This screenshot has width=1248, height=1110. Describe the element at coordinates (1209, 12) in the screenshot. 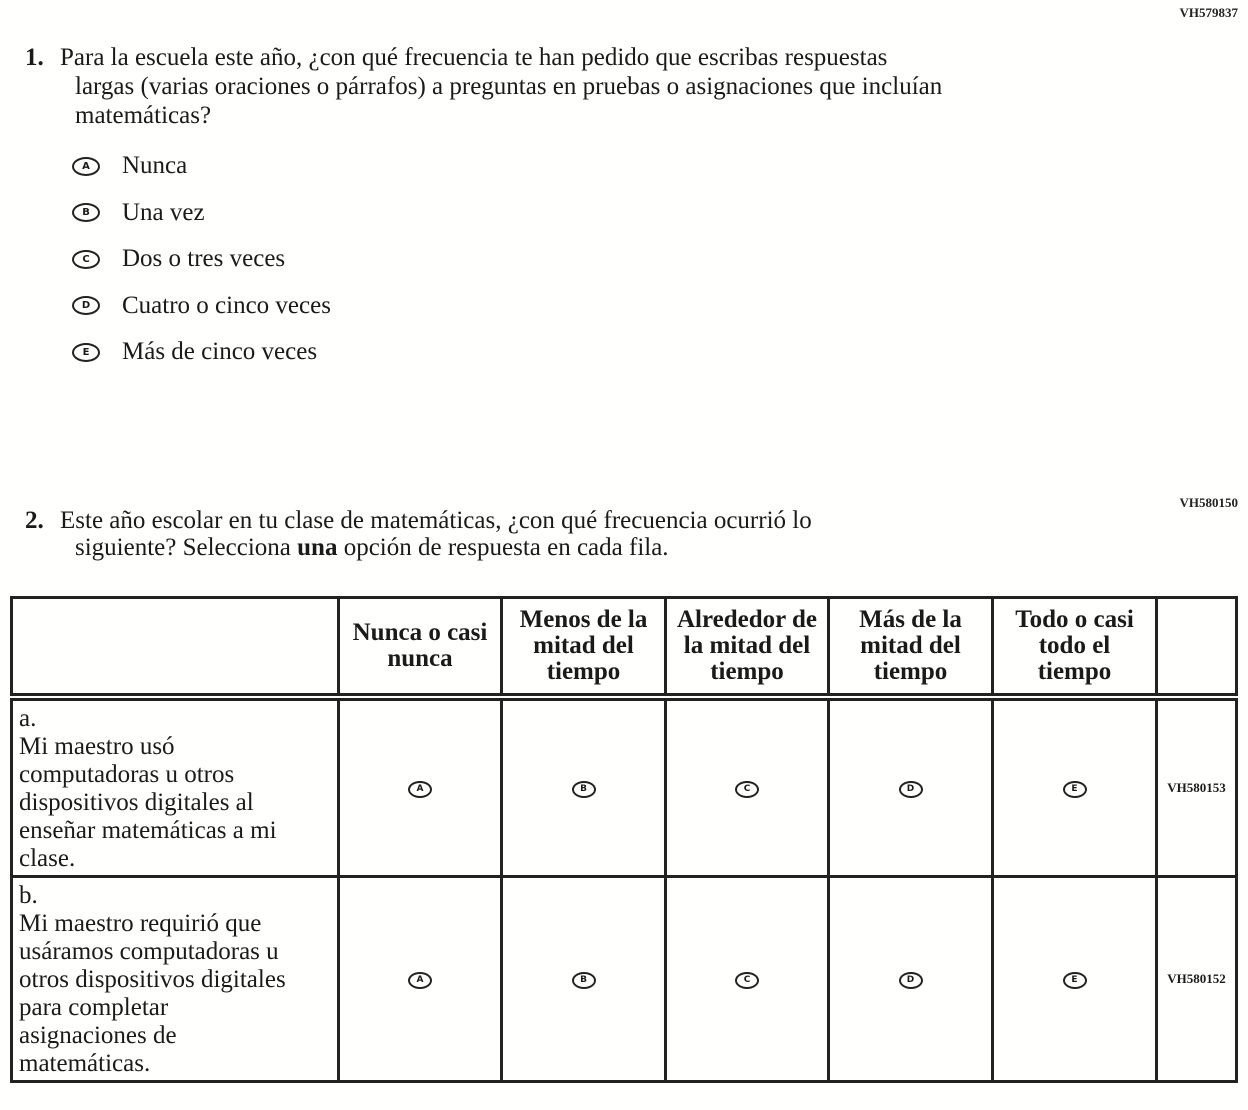

I see `item-code: VH579837` at that location.